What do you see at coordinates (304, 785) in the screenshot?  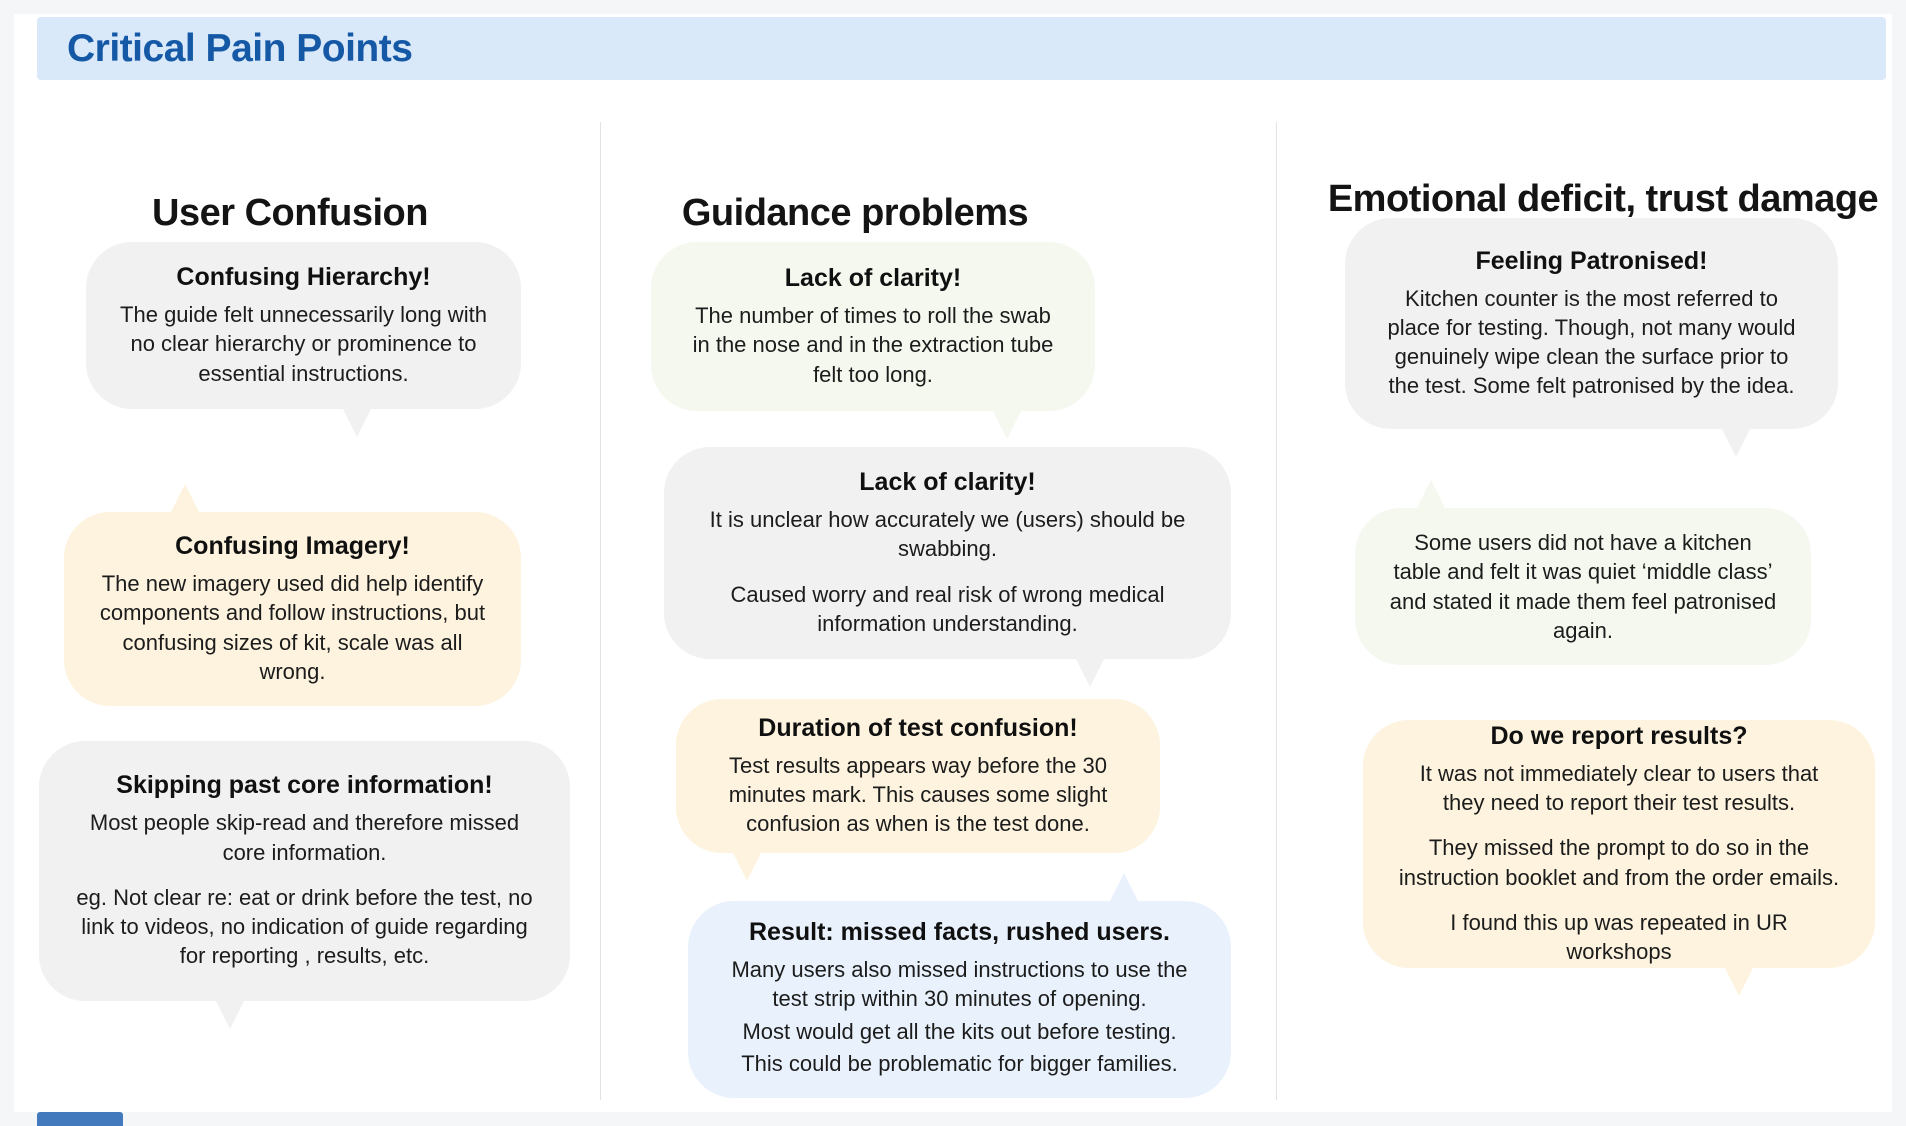 I see `bubble-title: Skipping past core information!` at bounding box center [304, 785].